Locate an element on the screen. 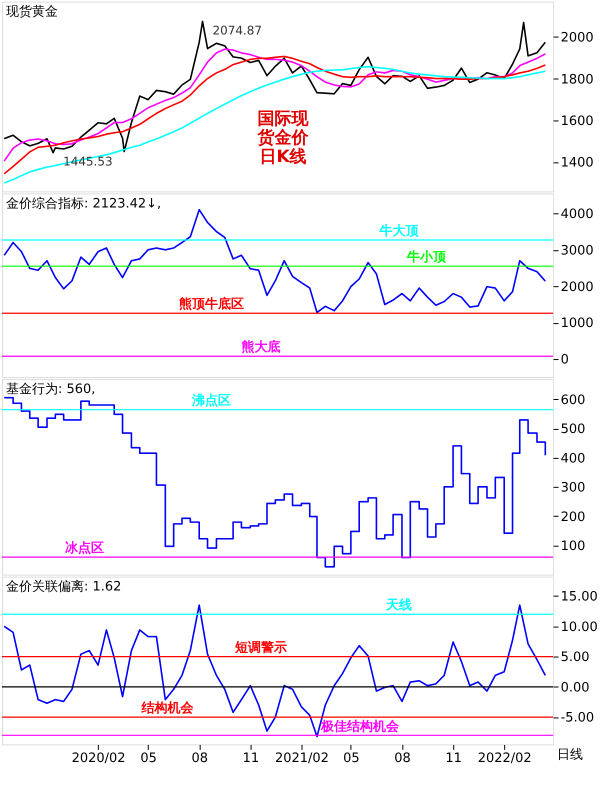 Image resolution: width=600 pixels, height=790 pixels. y-tick-label: 1600 is located at coordinates (577, 121).